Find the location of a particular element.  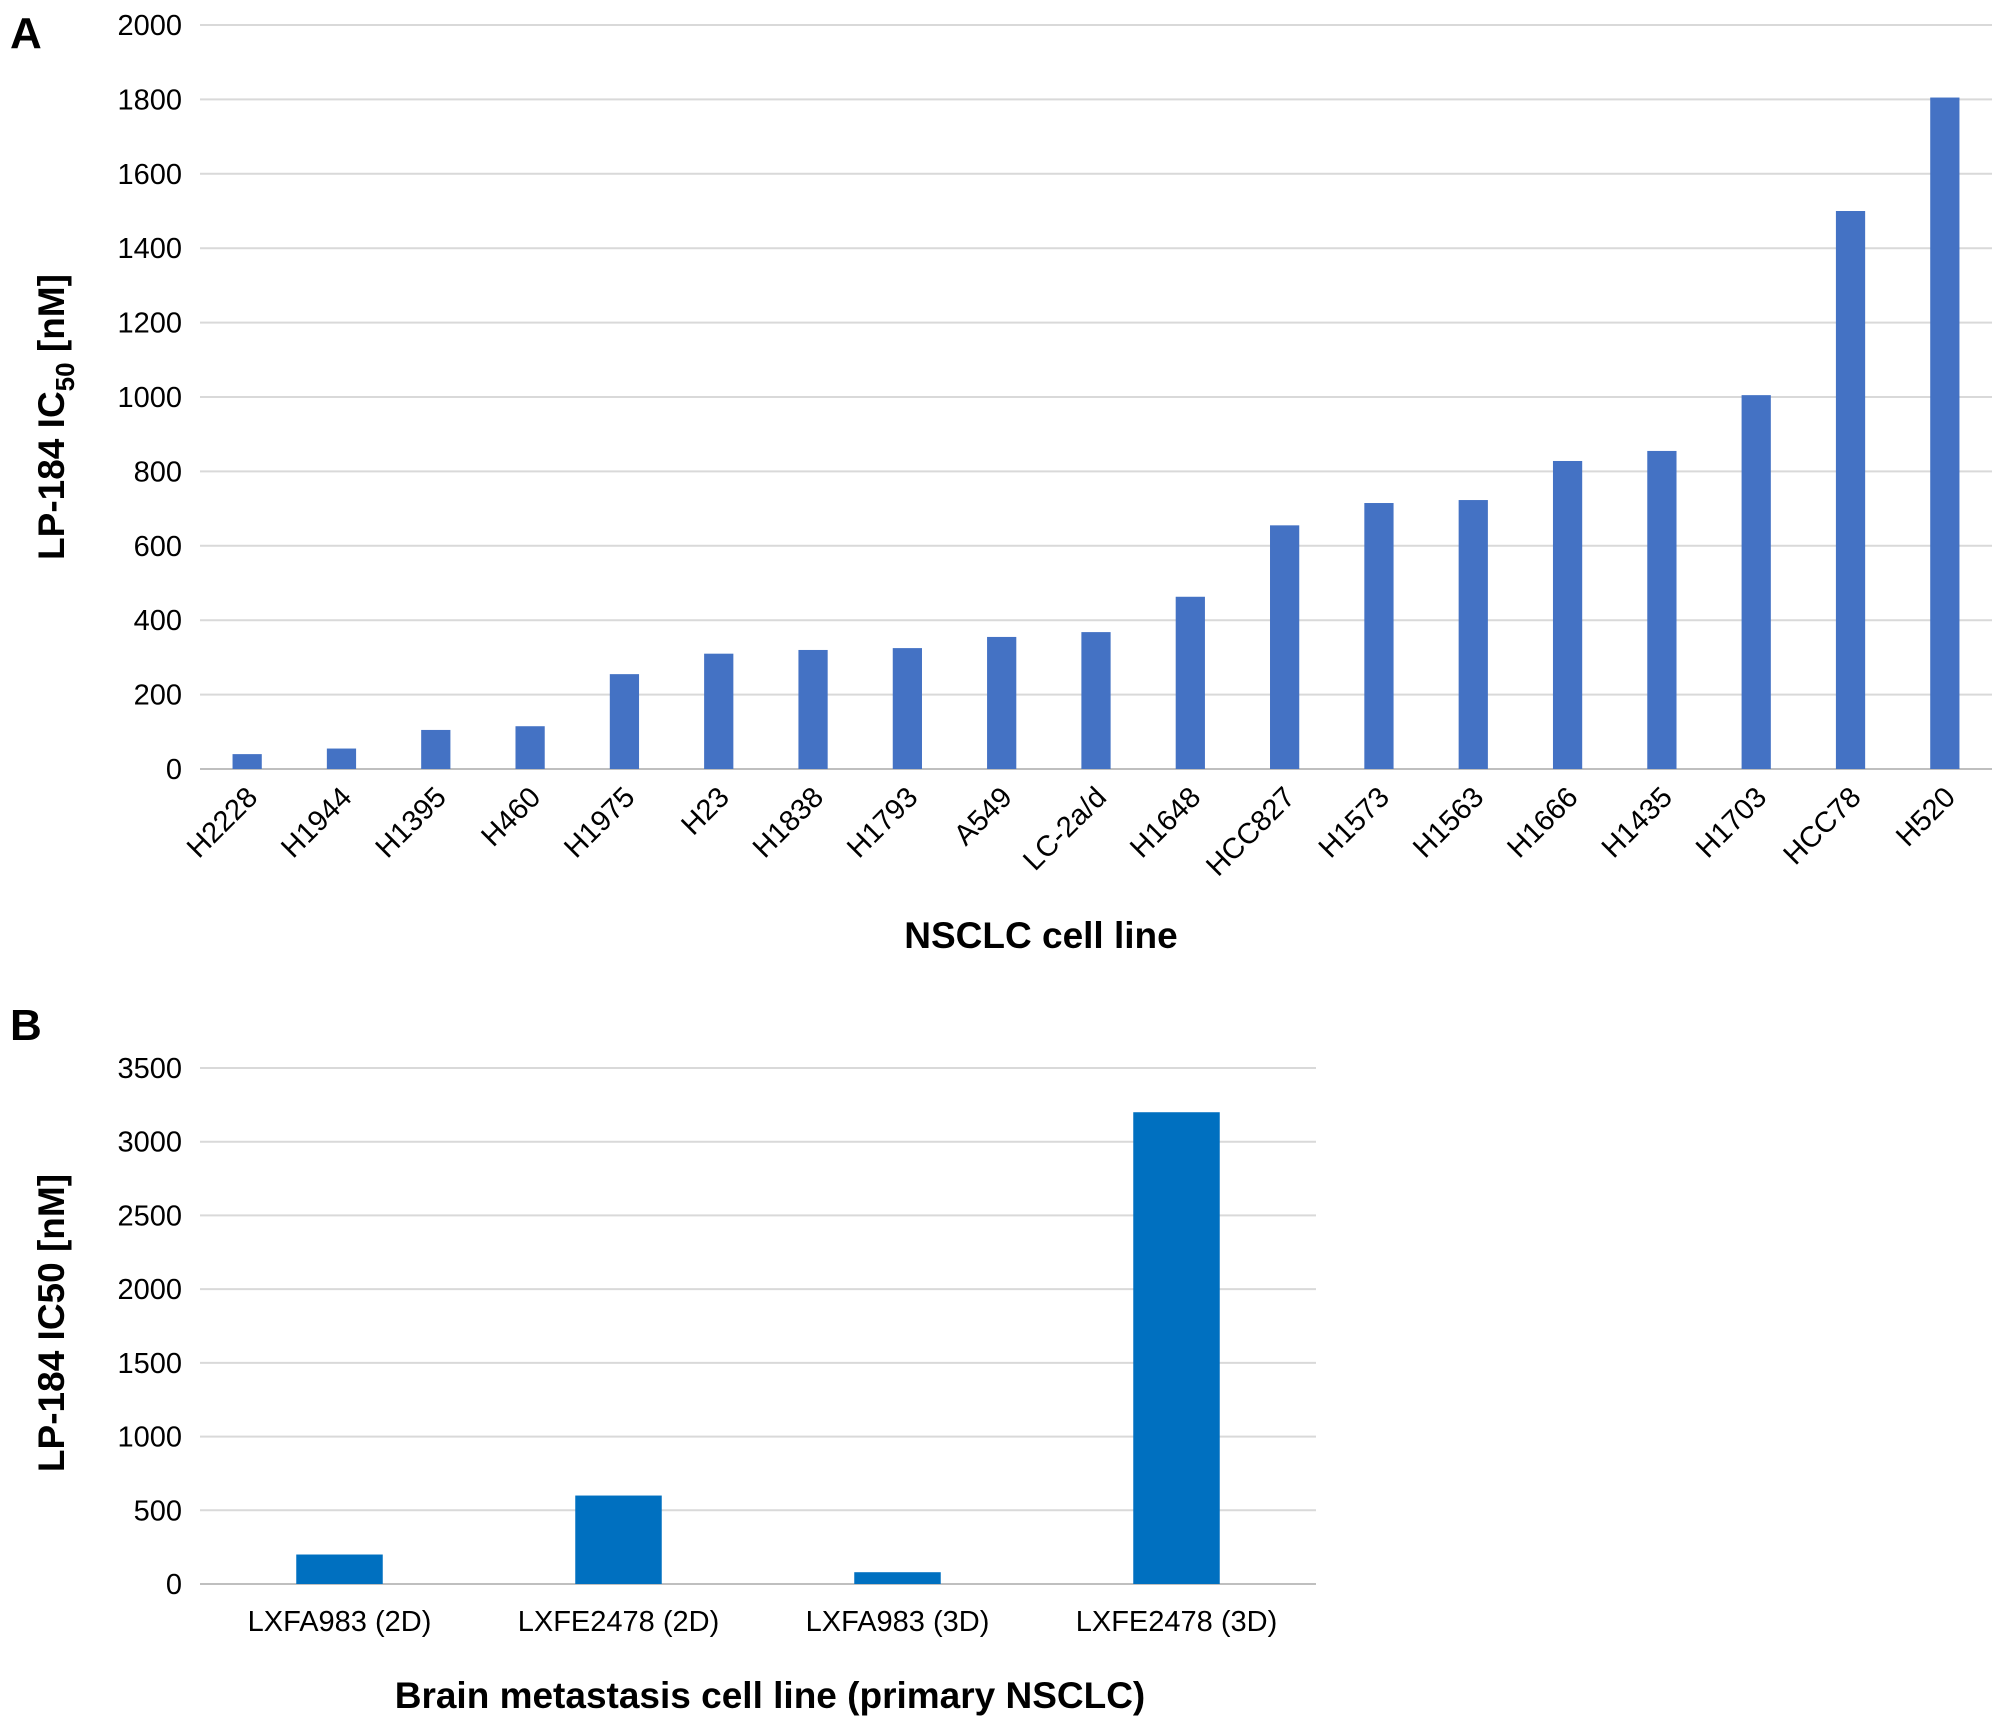

panelA-x-tick-label: LC-2a/d is located at coordinates (1065, 829).